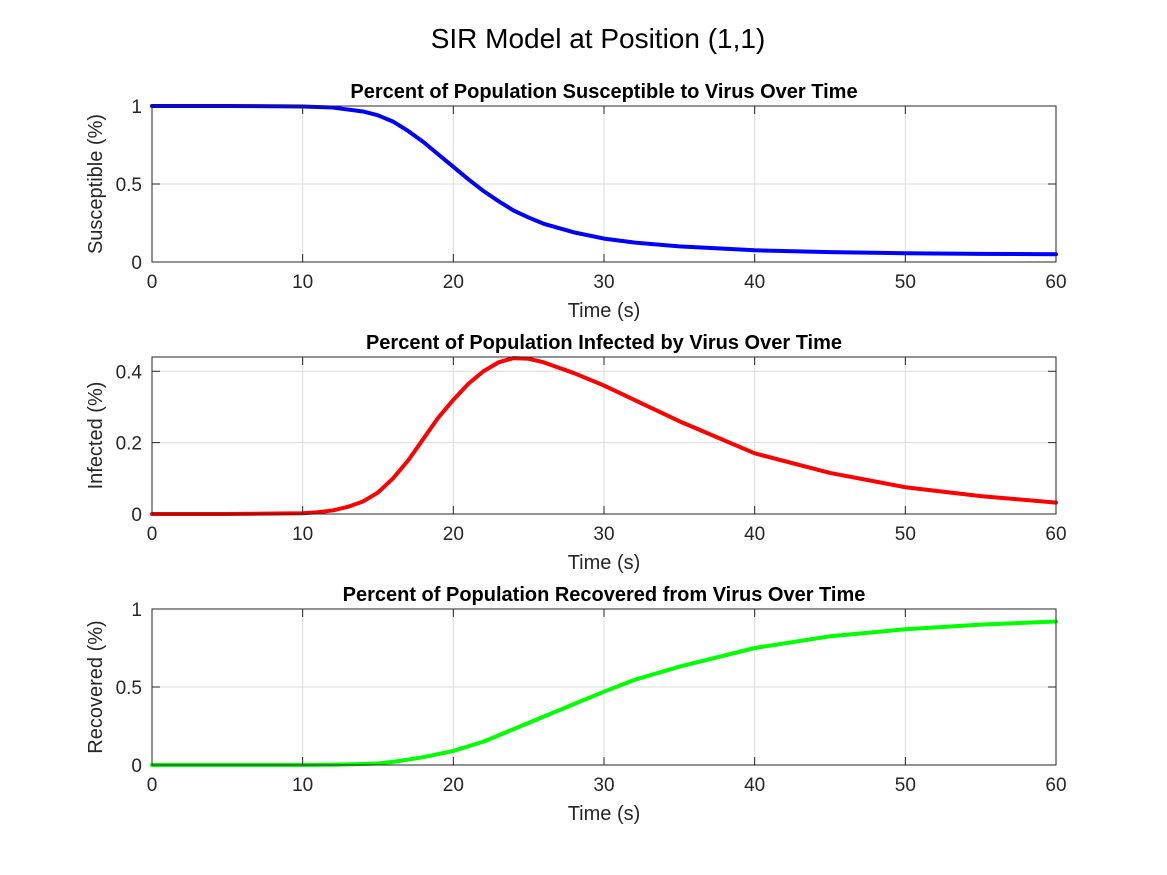 The width and height of the screenshot is (1167, 875). Describe the element at coordinates (302, 282) in the screenshot. I see `susceptible-x-tick-label: 10` at that location.